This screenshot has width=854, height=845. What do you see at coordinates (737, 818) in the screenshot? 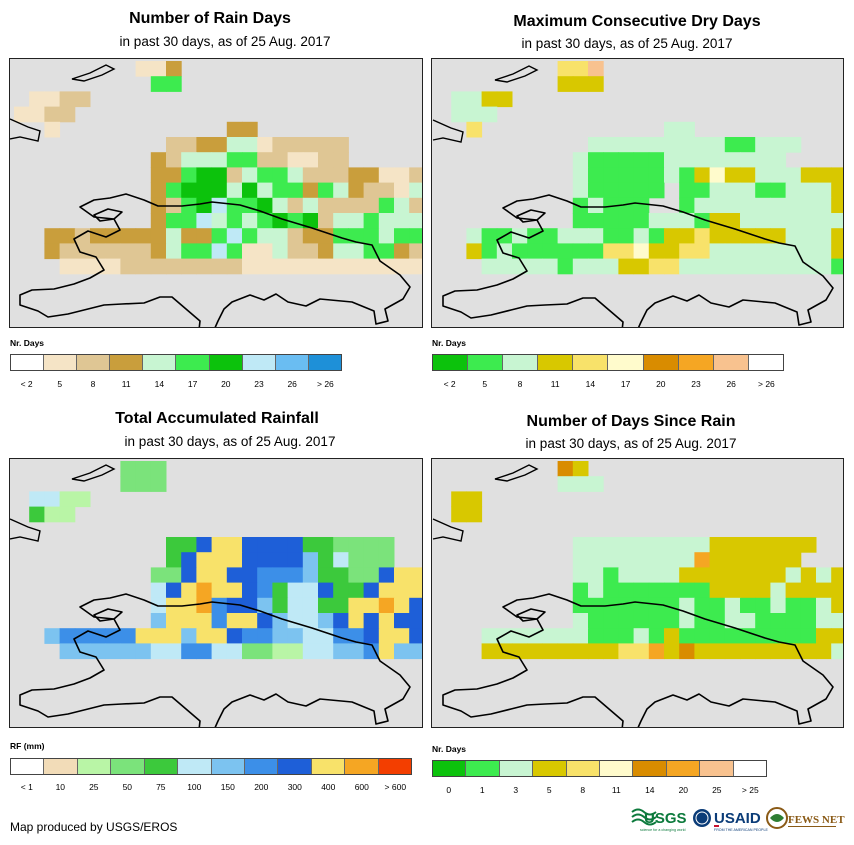
I see `svg-text: USAID` at bounding box center [737, 818].